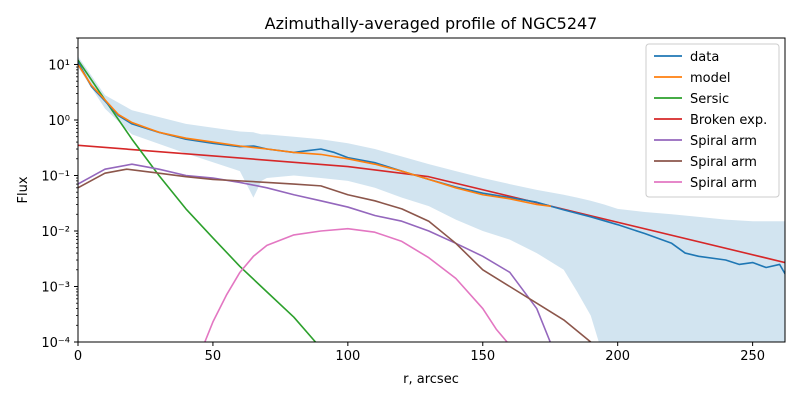 The image size is (800, 400). Describe the element at coordinates (710, 78) in the screenshot. I see `legend-label: model` at that location.